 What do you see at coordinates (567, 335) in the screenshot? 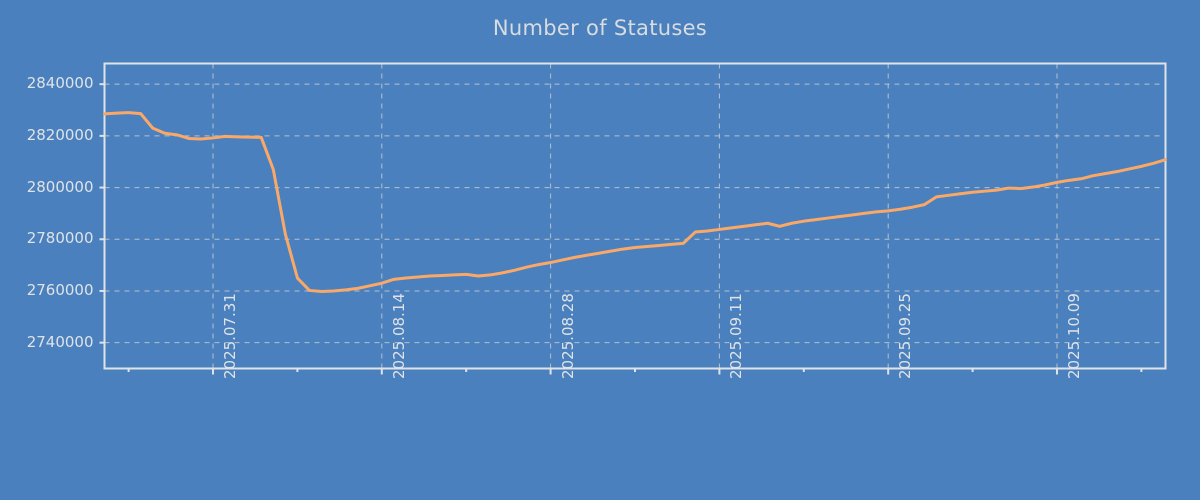
I see `x-tick-label: 2025.08.28` at bounding box center [567, 335].